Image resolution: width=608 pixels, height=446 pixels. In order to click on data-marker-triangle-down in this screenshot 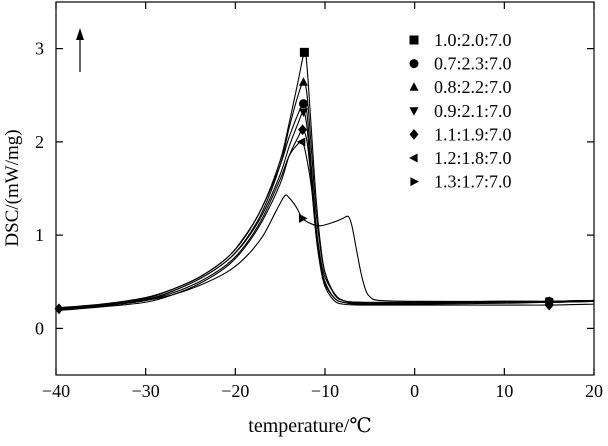, I will do `click(303, 112)`.